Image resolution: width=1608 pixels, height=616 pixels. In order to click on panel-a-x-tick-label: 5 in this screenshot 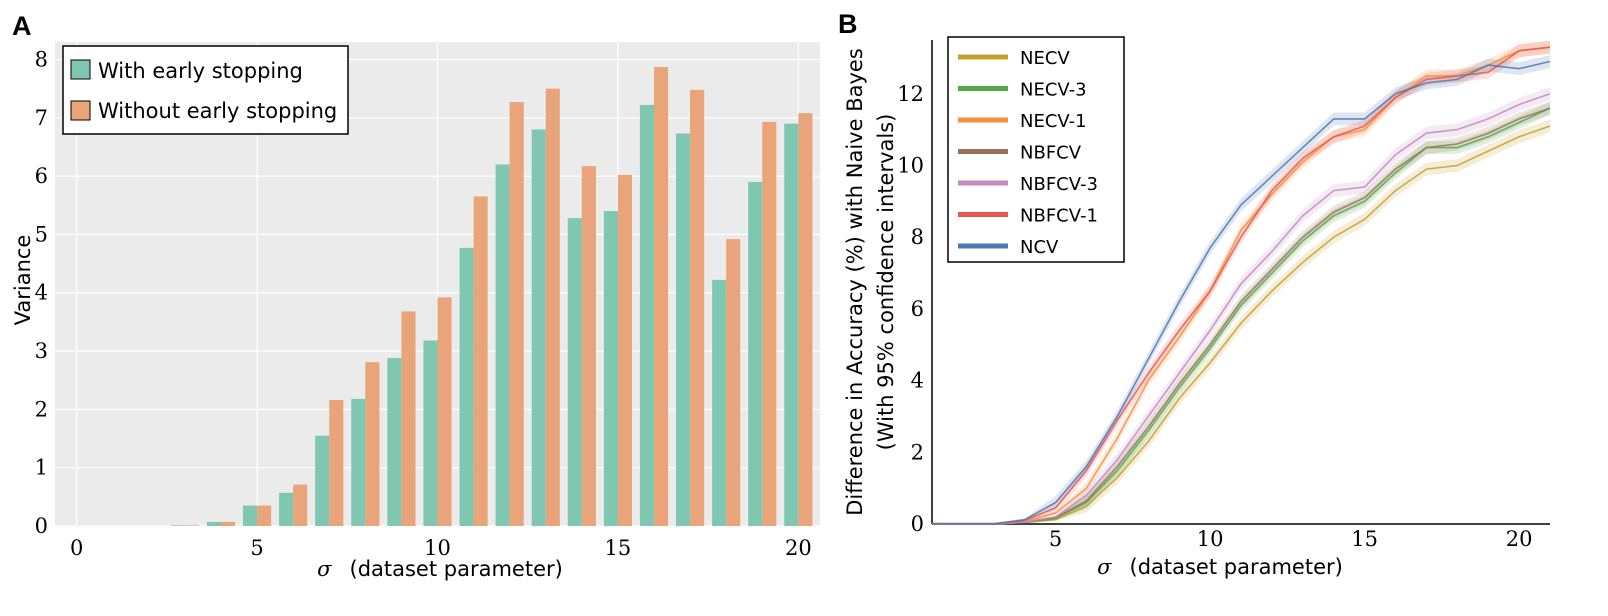, I will do `click(256, 548)`.